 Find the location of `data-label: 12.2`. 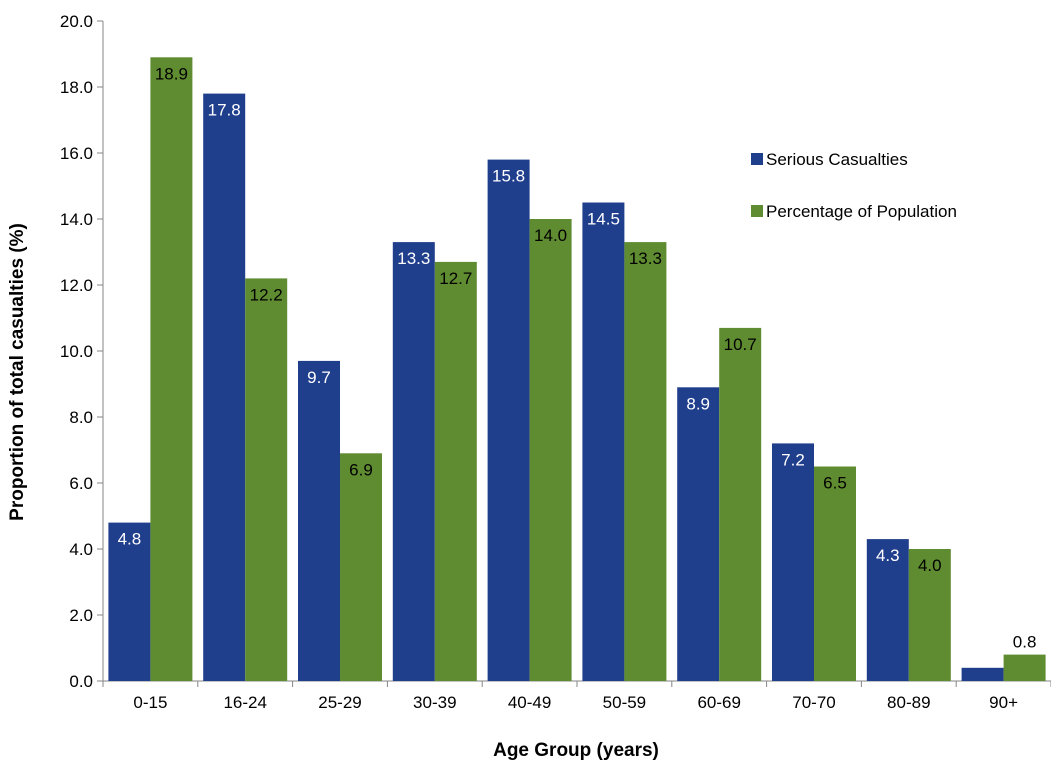

data-label: 12.2 is located at coordinates (266, 294).